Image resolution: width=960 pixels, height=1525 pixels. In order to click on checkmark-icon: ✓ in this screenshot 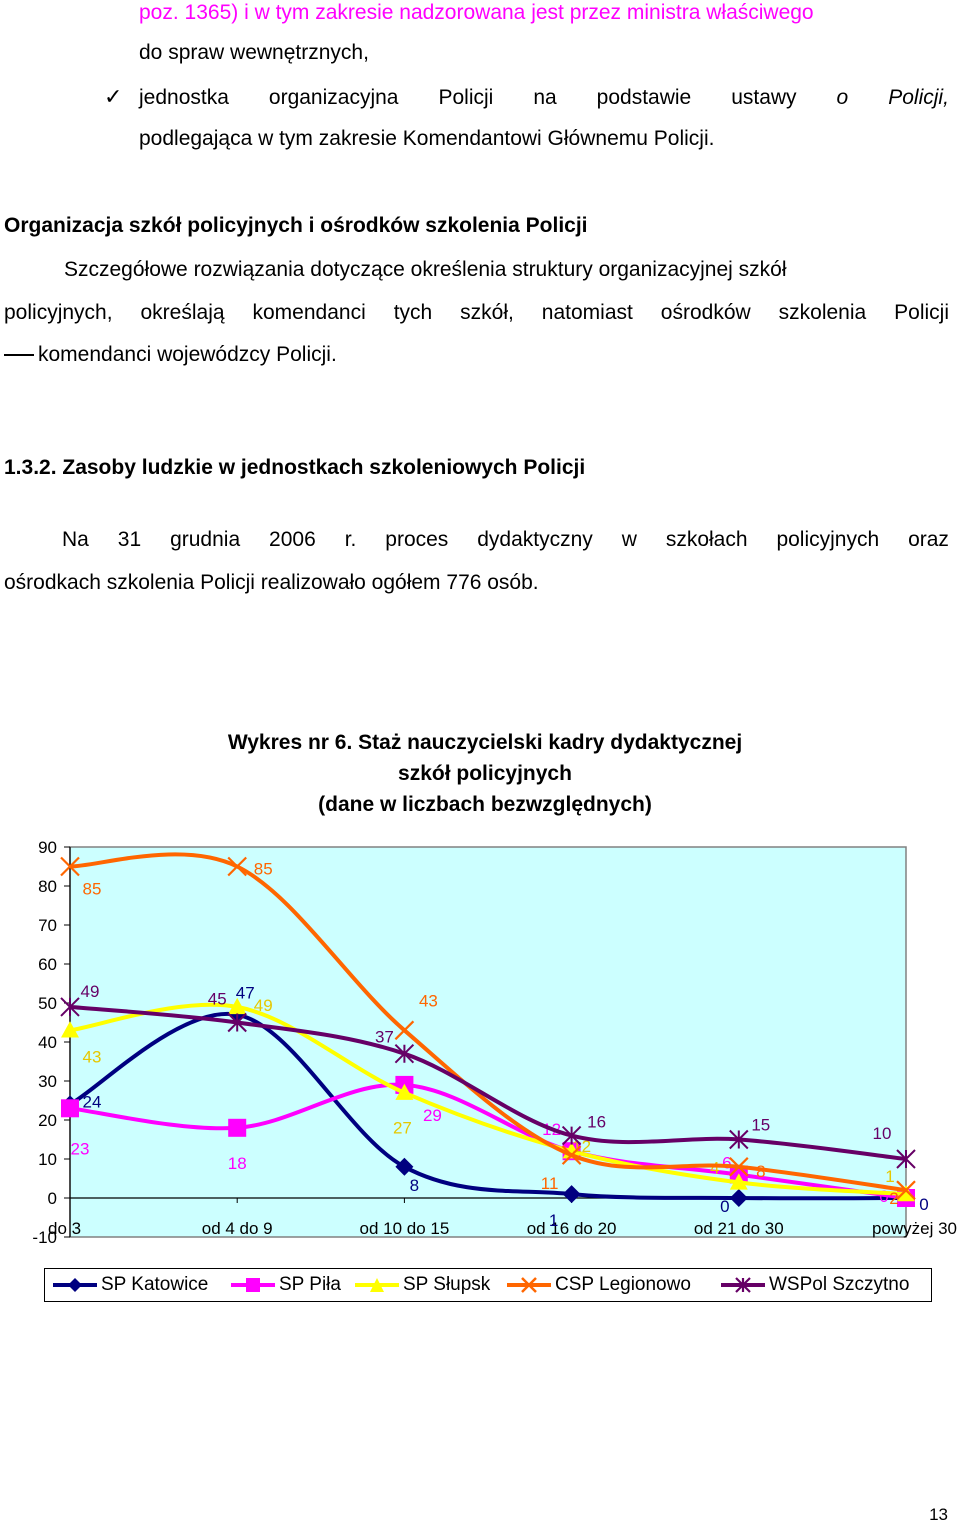, I will do `click(113, 96)`.